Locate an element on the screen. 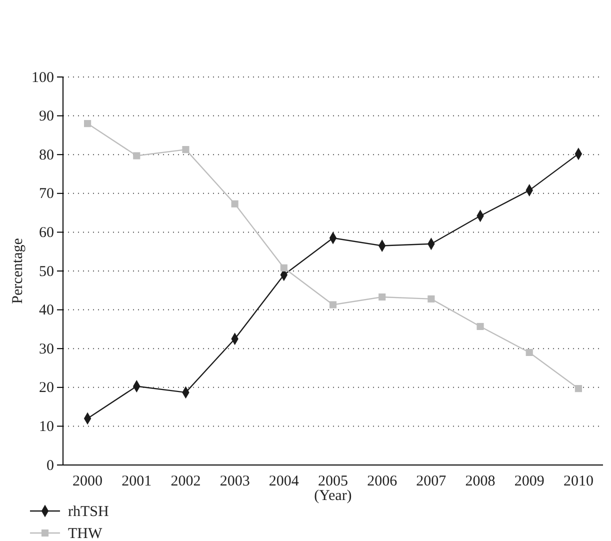  y-tick-label: 50 is located at coordinates (46, 272).